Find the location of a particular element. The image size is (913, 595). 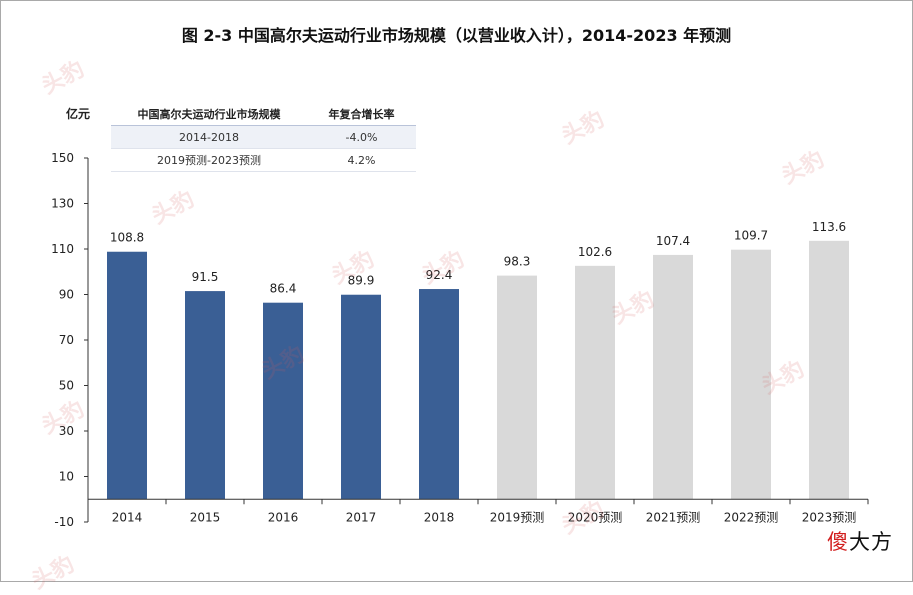

y-tick-label: 110 is located at coordinates (62, 249).